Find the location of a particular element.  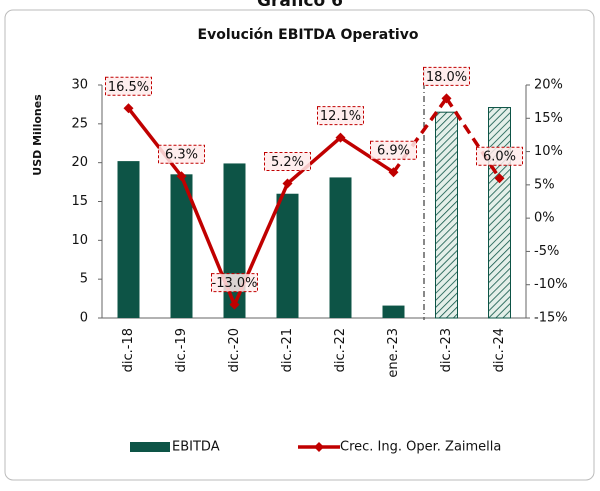

y-tick-label: 20 is located at coordinates (79, 162).